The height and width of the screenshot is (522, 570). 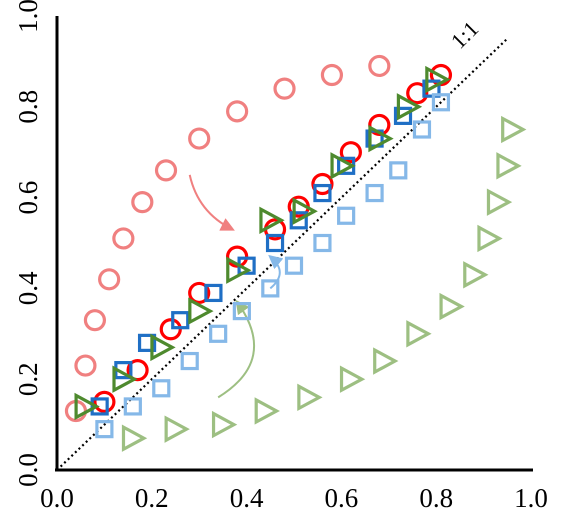 What do you see at coordinates (28, 288) in the screenshot?
I see `y-tick-label: 0.4` at bounding box center [28, 288].